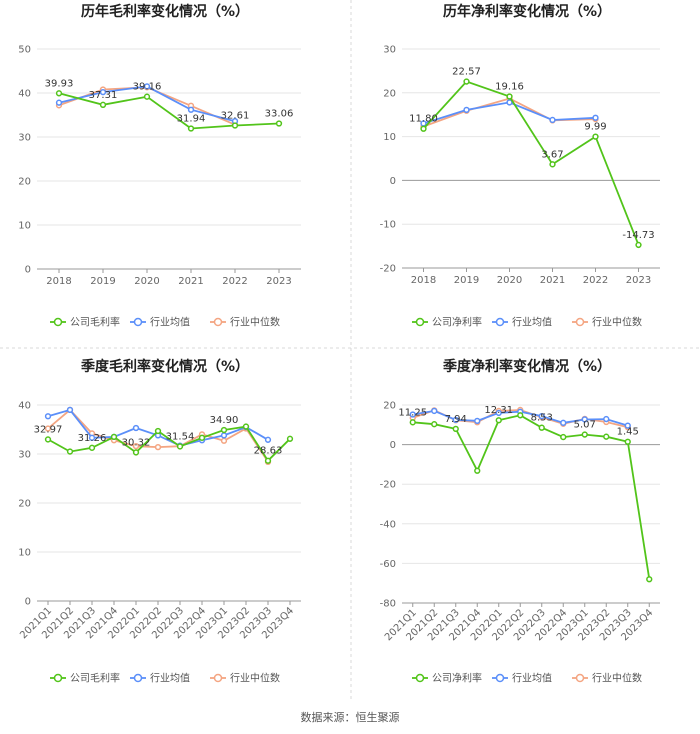 The width and height of the screenshot is (700, 734). Describe the element at coordinates (595, 127) in the screenshot. I see `data-label: 9.99` at that location.